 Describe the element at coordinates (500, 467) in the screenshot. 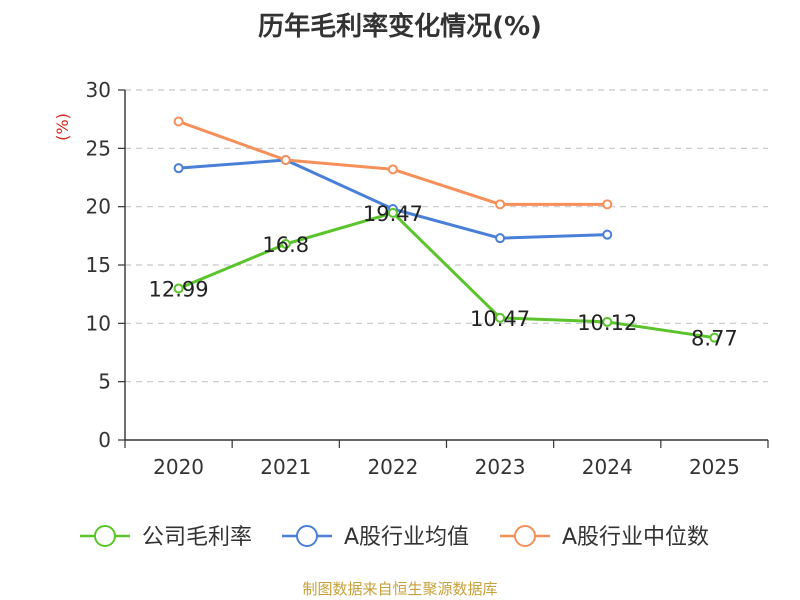

I see `x-tick-label-2023: 2023` at that location.